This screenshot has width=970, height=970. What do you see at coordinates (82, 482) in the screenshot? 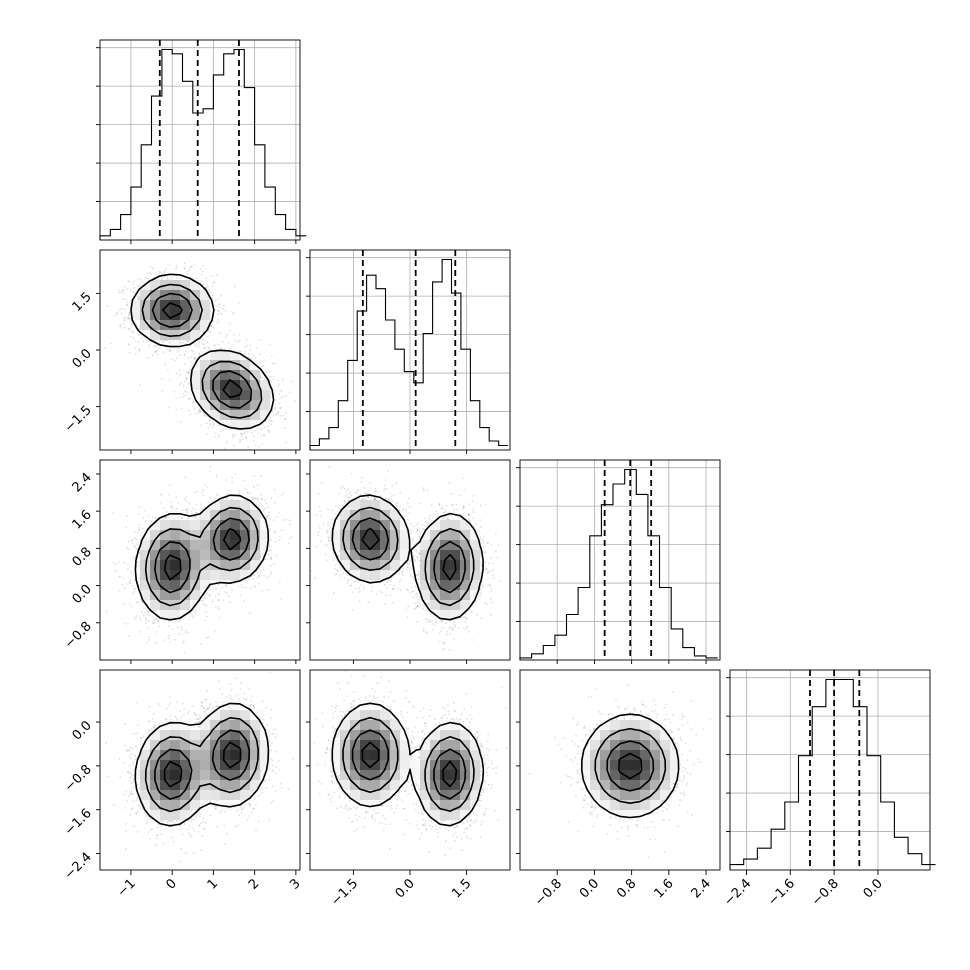
I see `y-tick-label: 2.4` at bounding box center [82, 482].